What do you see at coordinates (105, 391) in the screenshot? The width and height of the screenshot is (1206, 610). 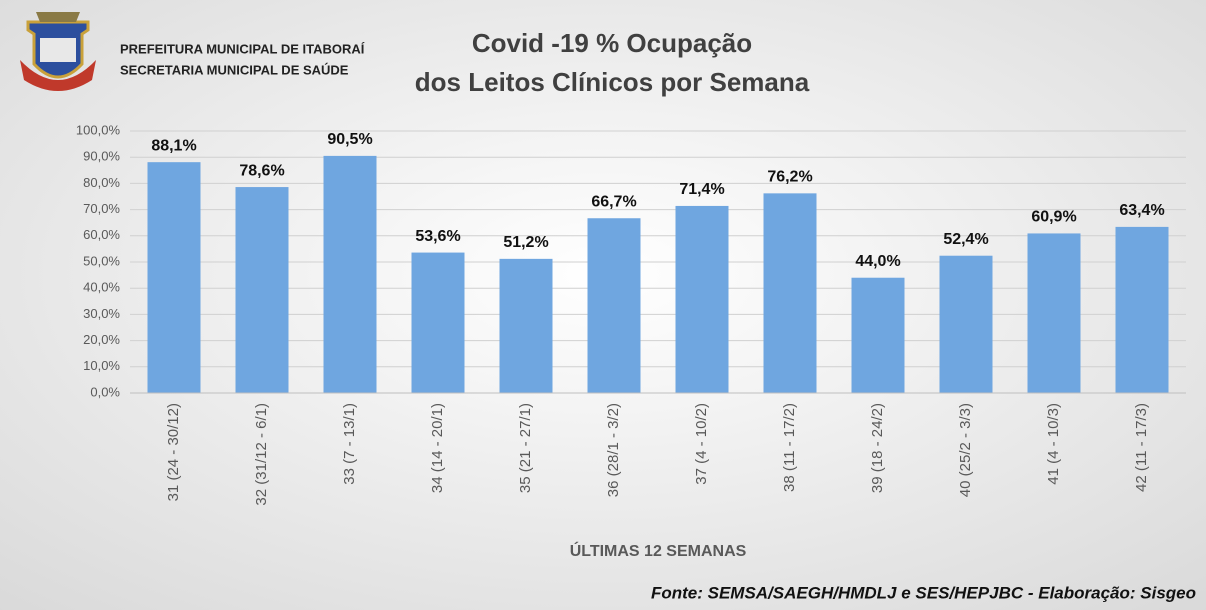 I see `y-tick-label: 0,0%` at bounding box center [105, 391].